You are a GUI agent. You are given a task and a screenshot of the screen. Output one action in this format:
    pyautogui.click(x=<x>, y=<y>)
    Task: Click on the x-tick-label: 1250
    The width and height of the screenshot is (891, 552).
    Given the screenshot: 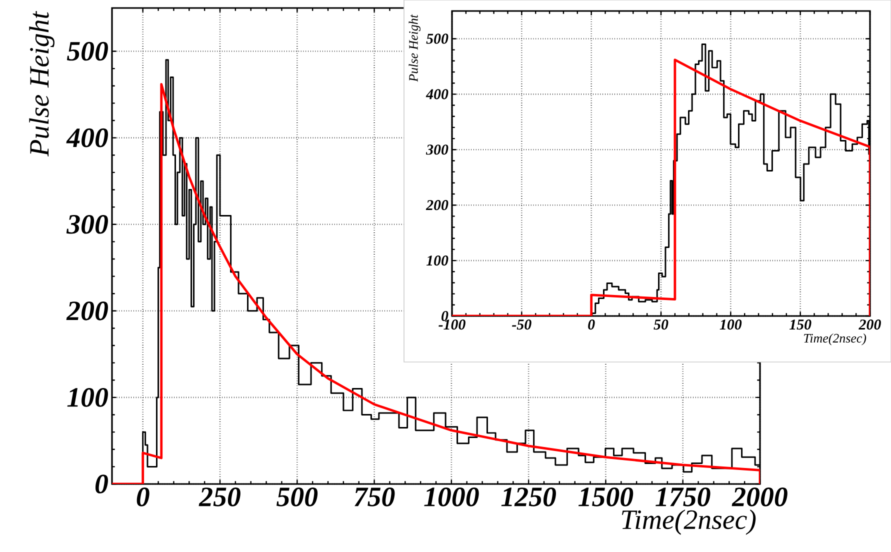 What is the action you would take?
    pyautogui.click(x=528, y=497)
    